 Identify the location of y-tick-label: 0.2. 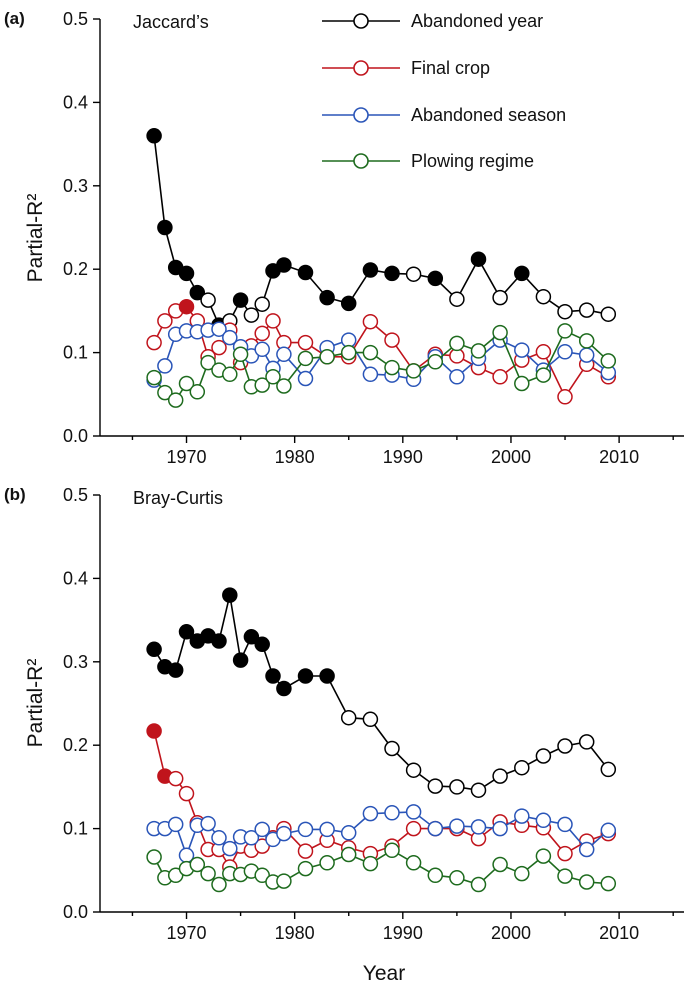
(75, 745).